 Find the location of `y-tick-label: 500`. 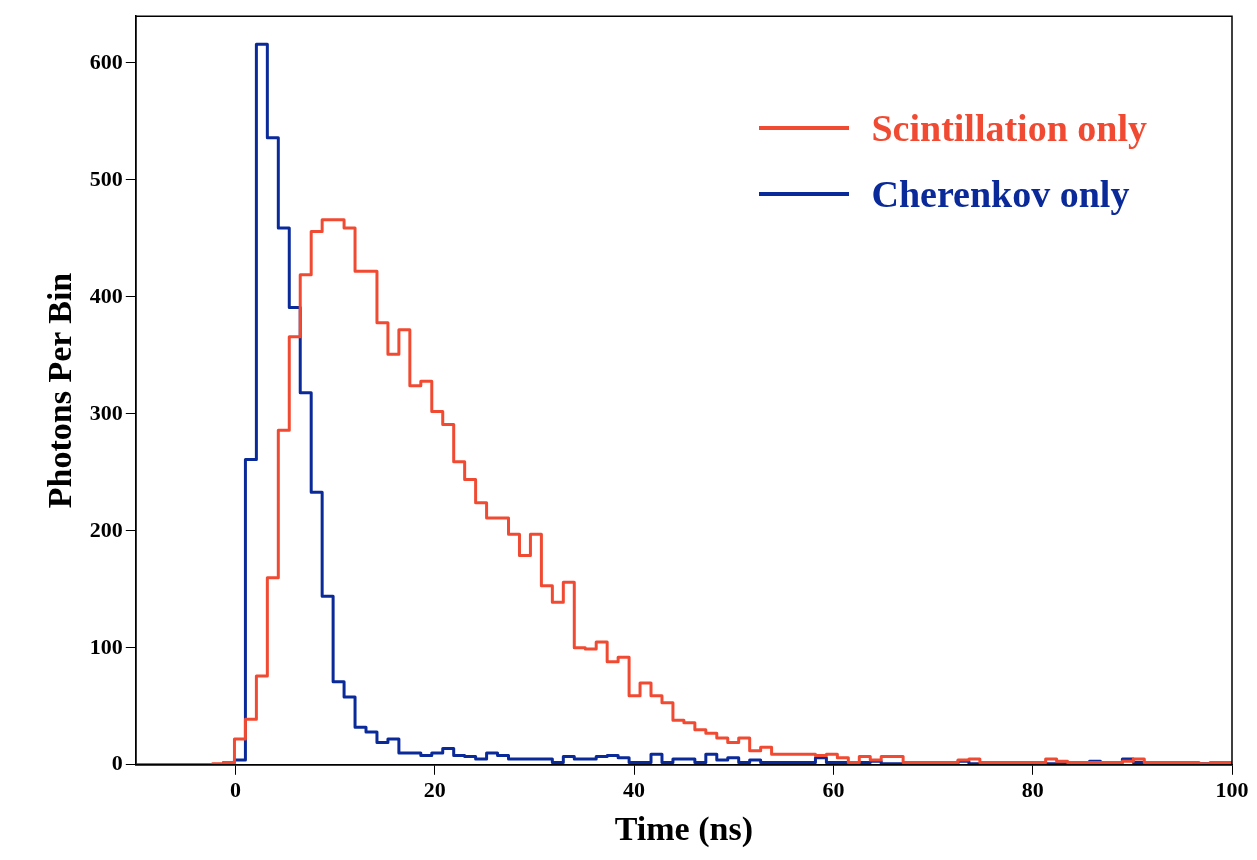

y-tick-label: 500 is located at coordinates (106, 178).